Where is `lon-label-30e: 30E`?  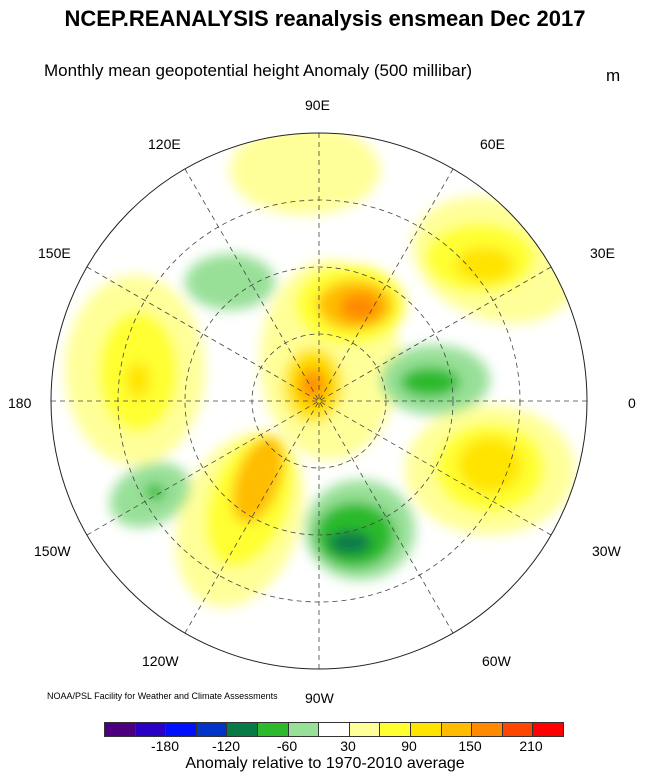 lon-label-30e: 30E is located at coordinates (602, 253).